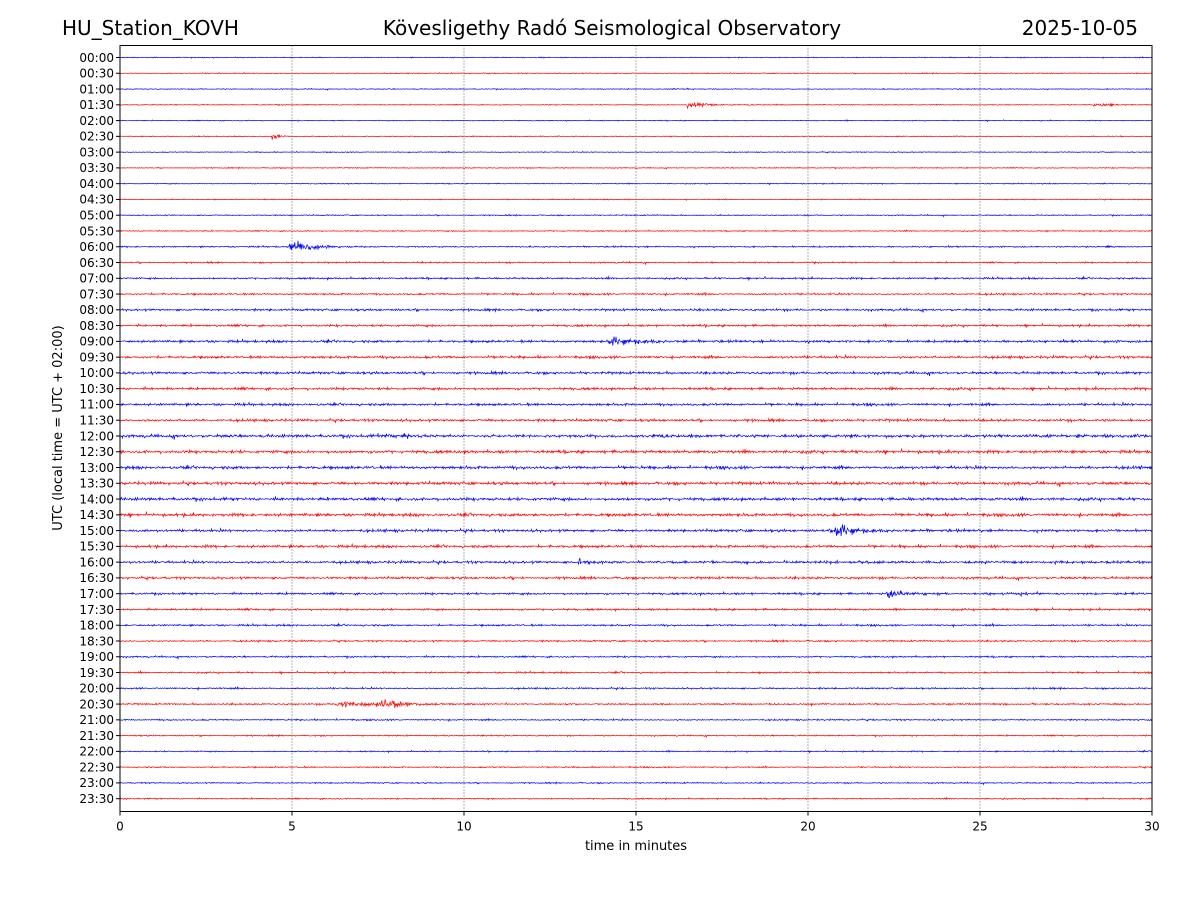 This screenshot has width=1200, height=900. What do you see at coordinates (96, 263) in the screenshot?
I see `y-tick-label: 06:30` at bounding box center [96, 263].